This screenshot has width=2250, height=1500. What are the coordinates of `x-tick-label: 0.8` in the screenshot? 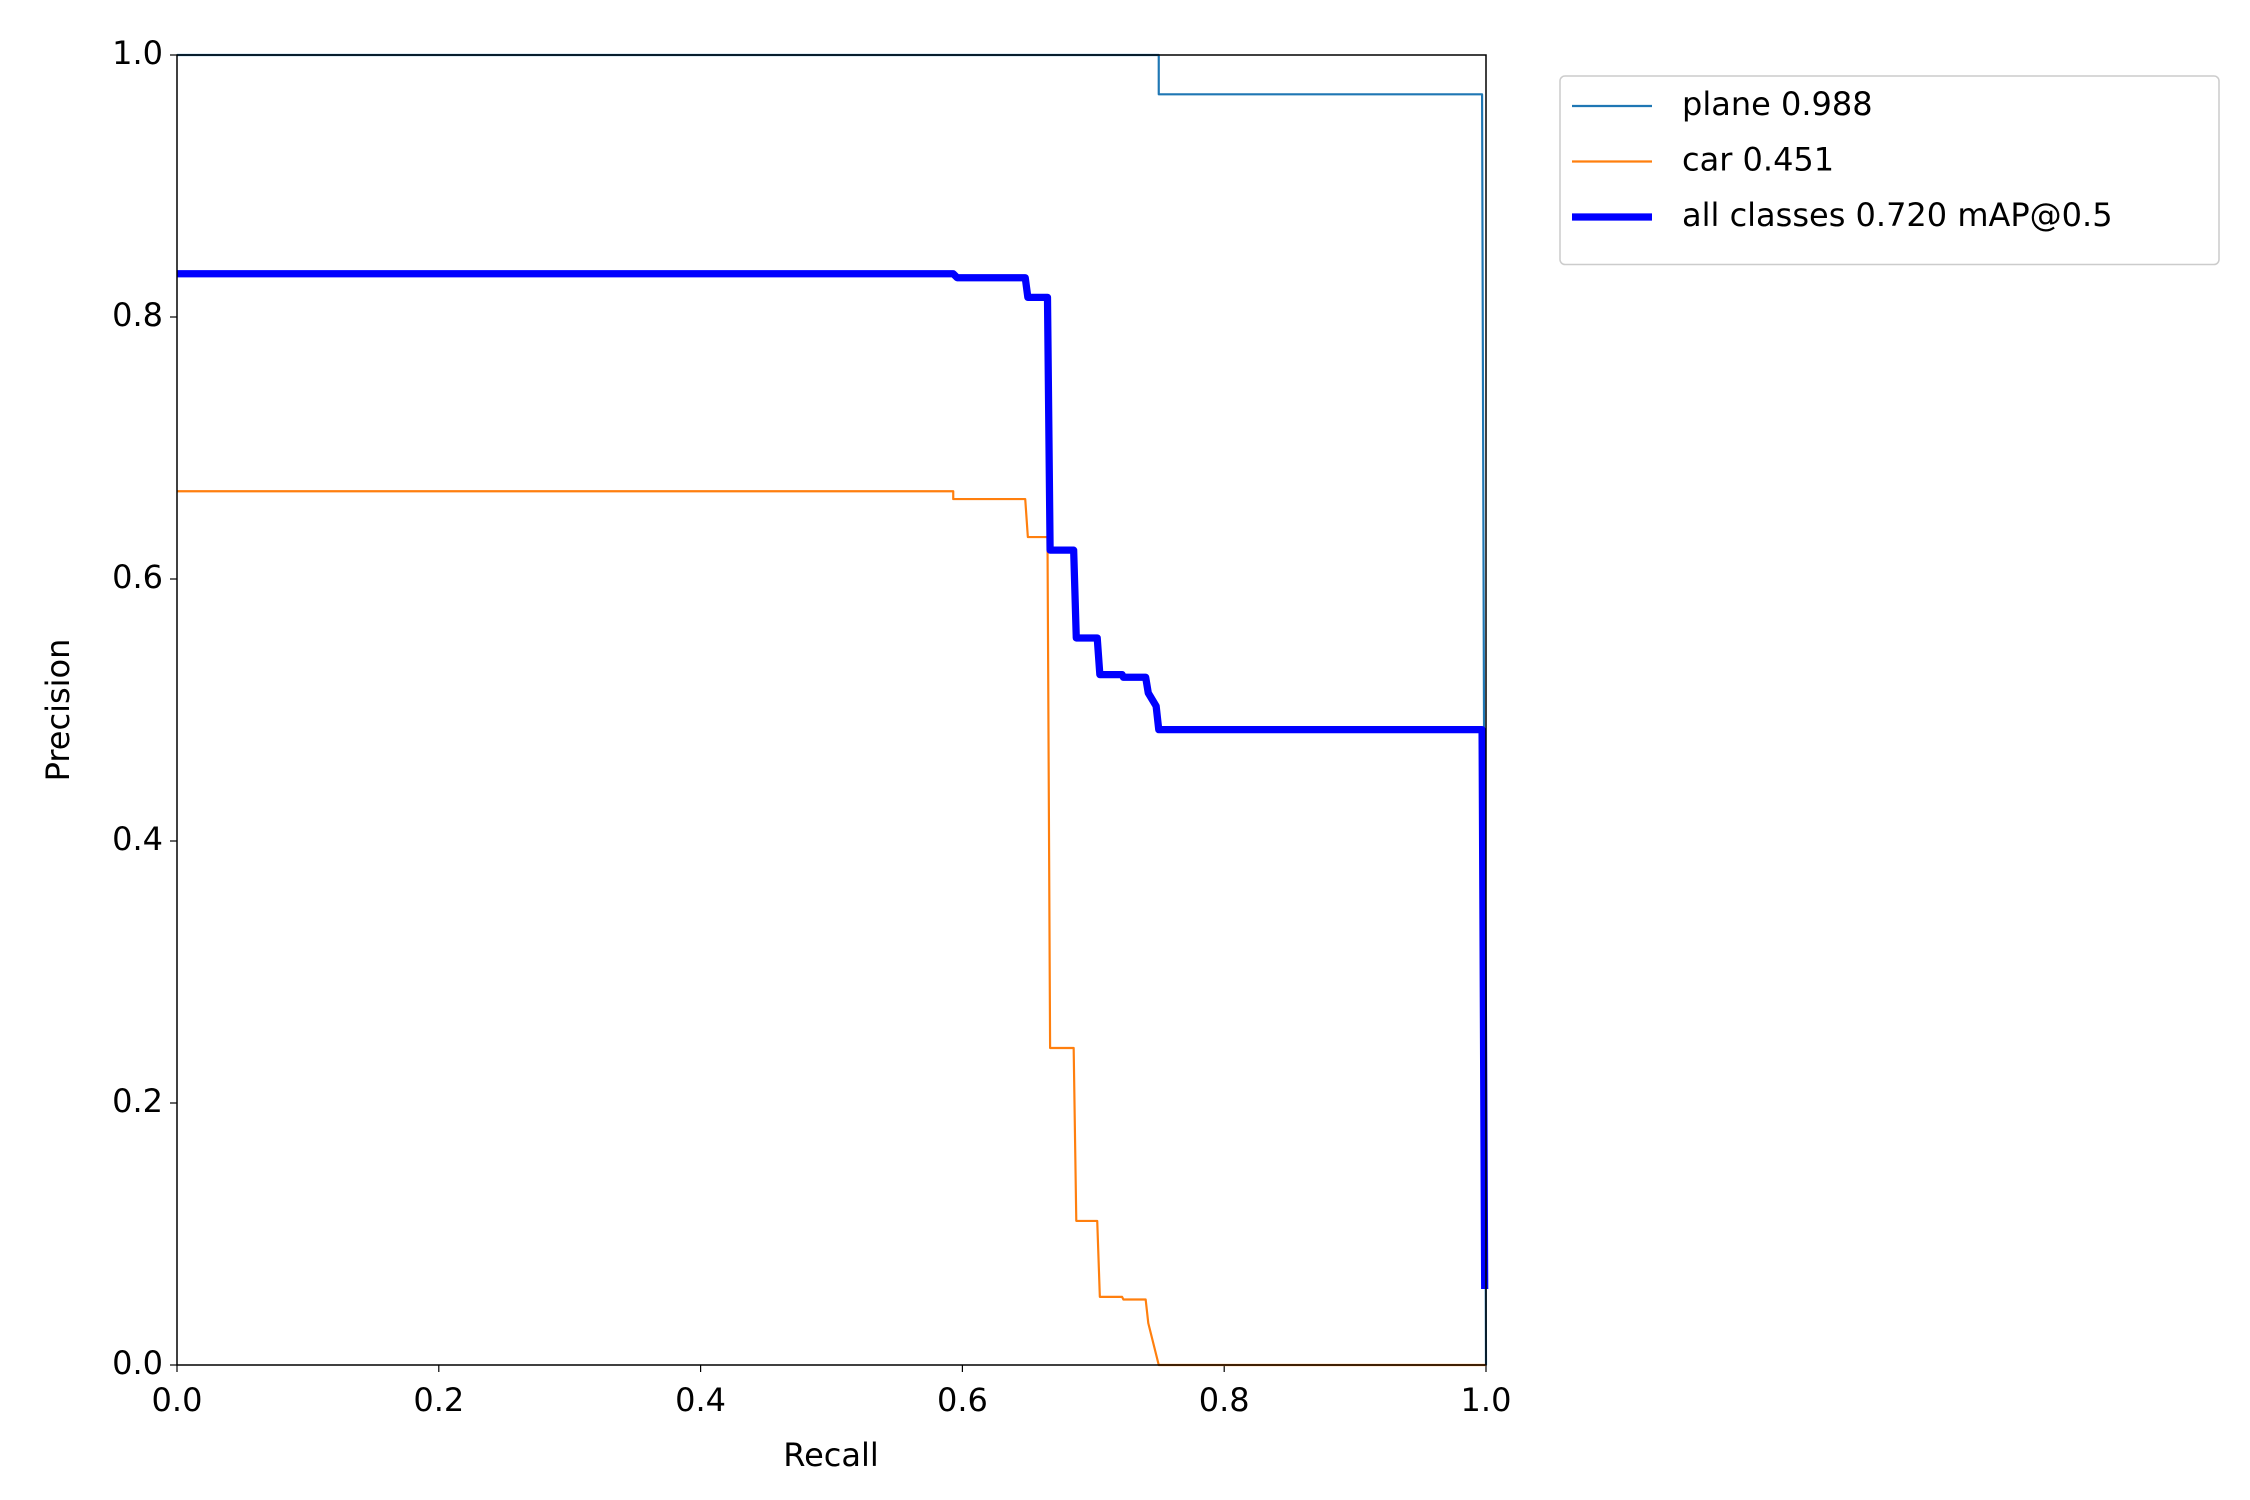 It's located at (1224, 1400).